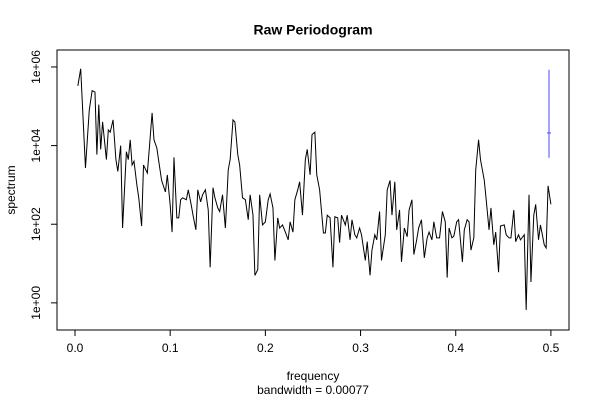 This screenshot has width=599, height=400. What do you see at coordinates (11, 189) in the screenshot?
I see `y-axis-label: spectrum` at bounding box center [11, 189].